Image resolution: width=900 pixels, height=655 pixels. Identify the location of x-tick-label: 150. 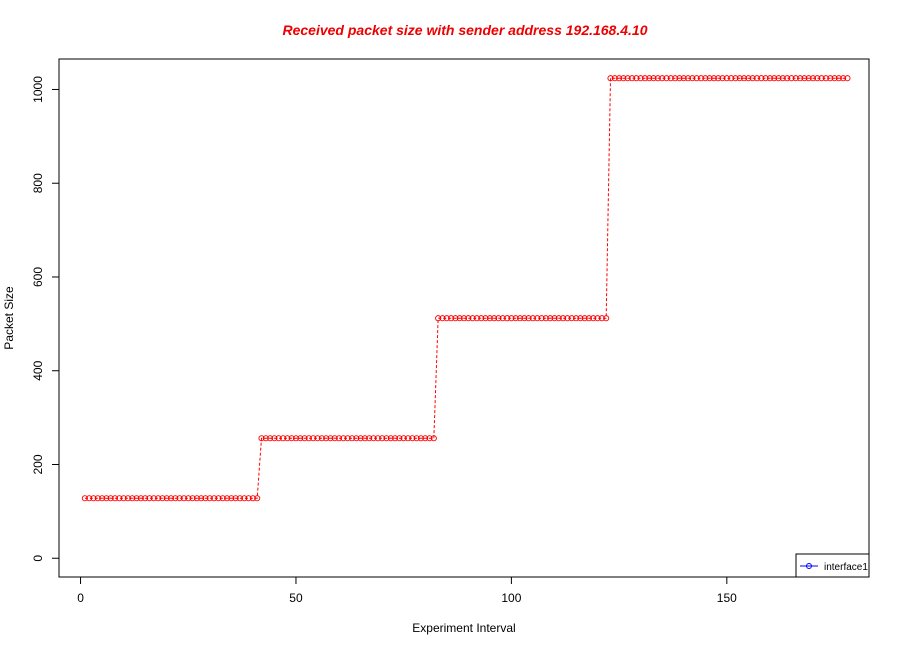
(727, 598).